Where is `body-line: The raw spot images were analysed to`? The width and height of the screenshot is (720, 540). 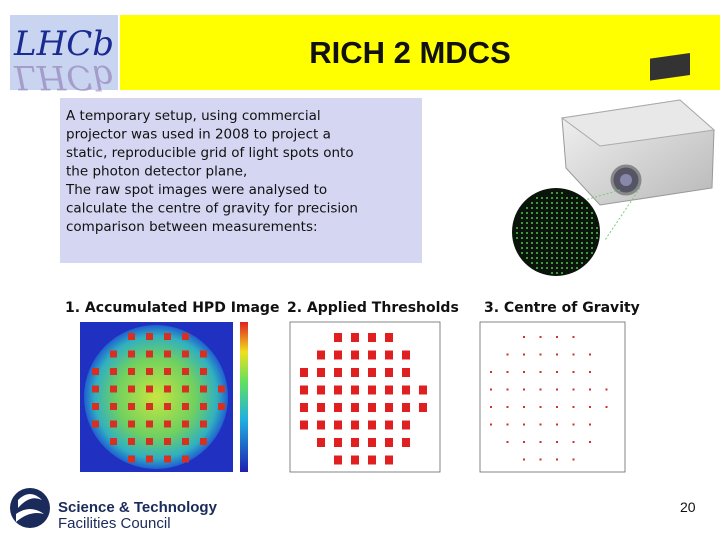
body-line: The raw spot images were analysed to is located at coordinates (196, 190).